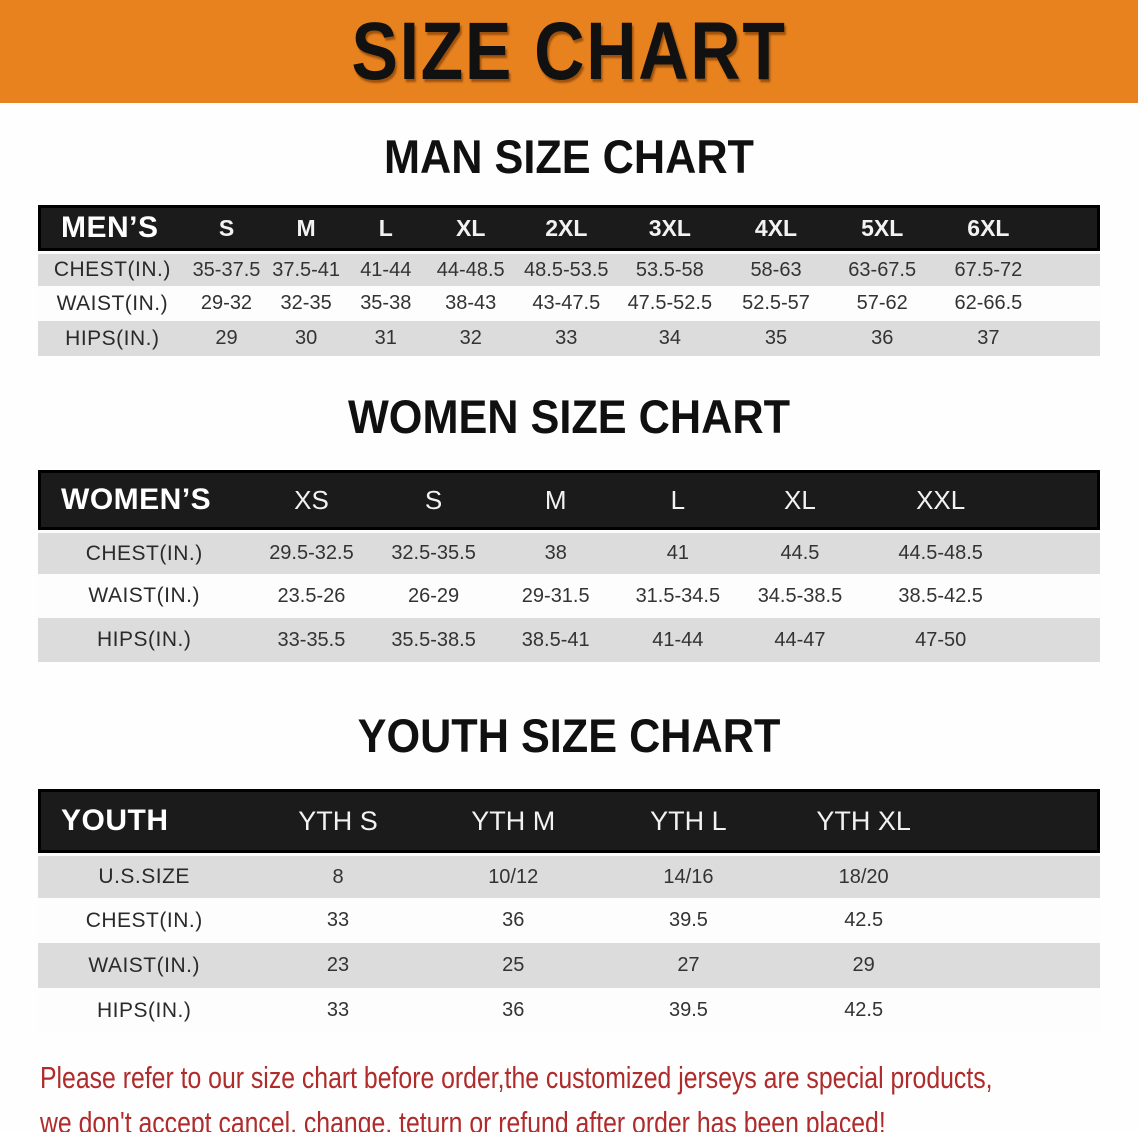 This screenshot has height=1132, width=1138. Describe the element at coordinates (555, 552) in the screenshot. I see `cell: 38` at that location.